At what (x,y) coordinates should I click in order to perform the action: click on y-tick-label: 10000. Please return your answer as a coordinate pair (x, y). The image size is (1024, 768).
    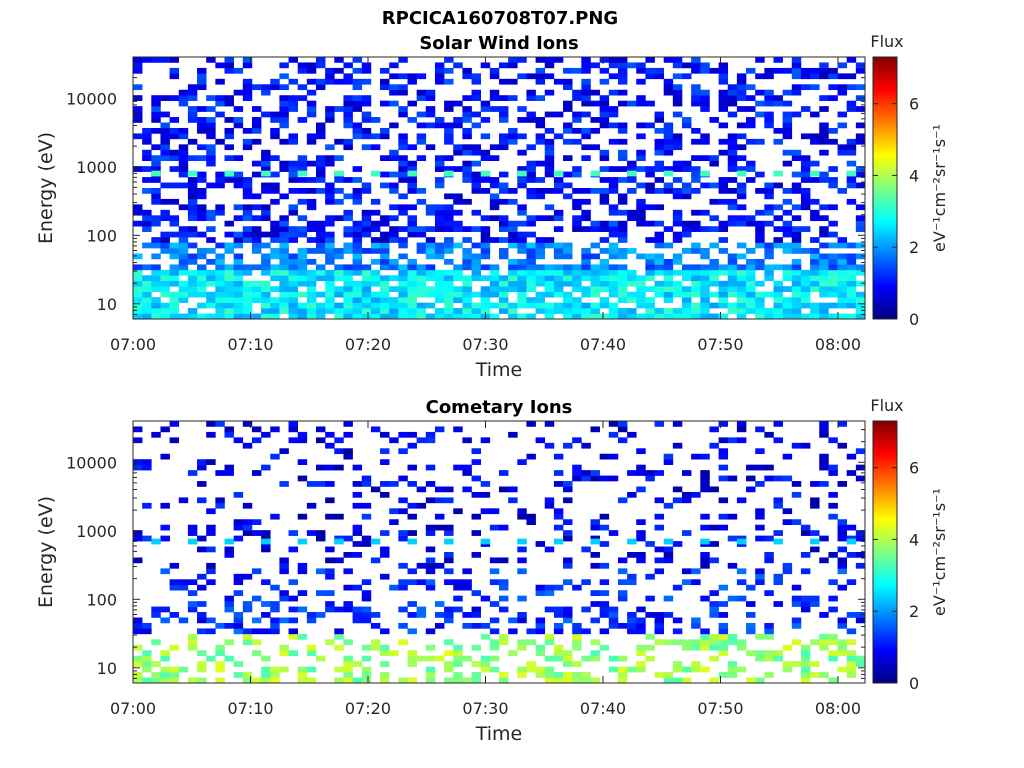
    Looking at the image, I should click on (91, 462).